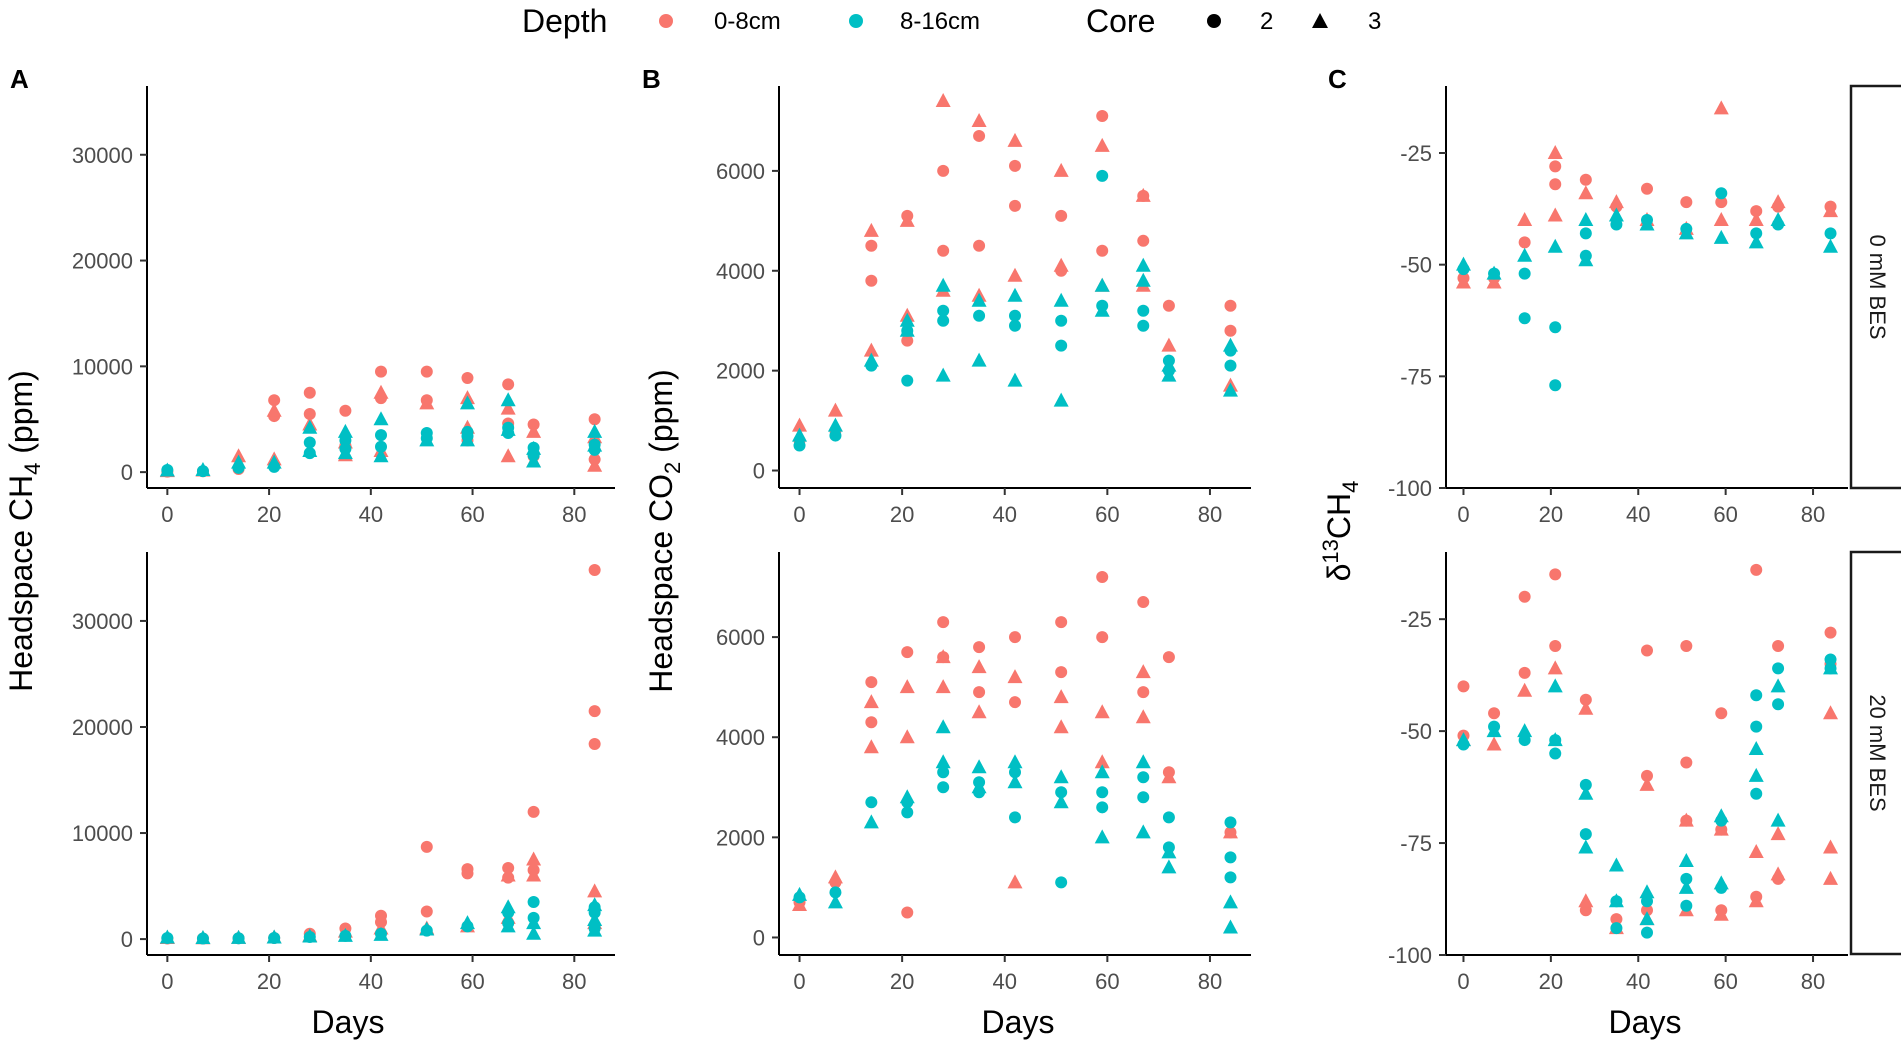  Describe the element at coordinates (740, 637) in the screenshot. I see `y-tick-label-b-20mm: 6000` at that location.